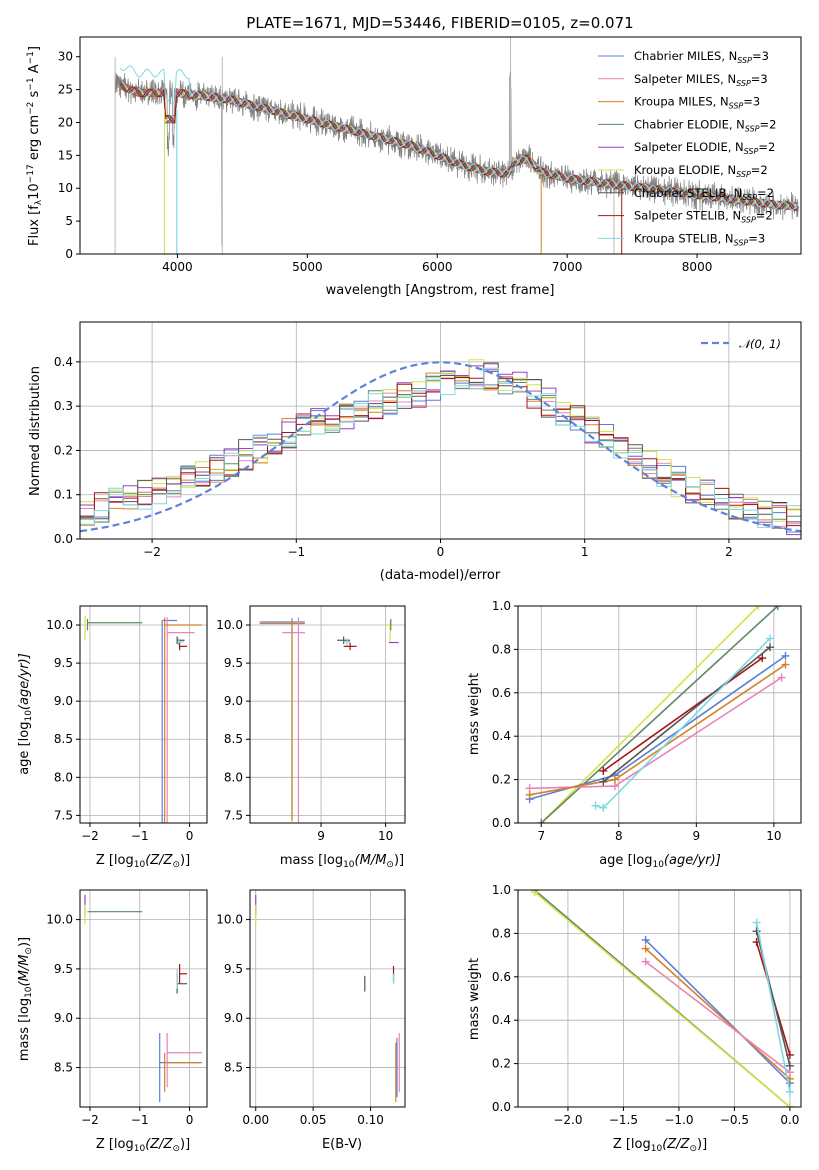  Describe the element at coordinates (760, 344) in the screenshot. I see `legend-entry-normal: 𝒩(0, 1)` at that location.